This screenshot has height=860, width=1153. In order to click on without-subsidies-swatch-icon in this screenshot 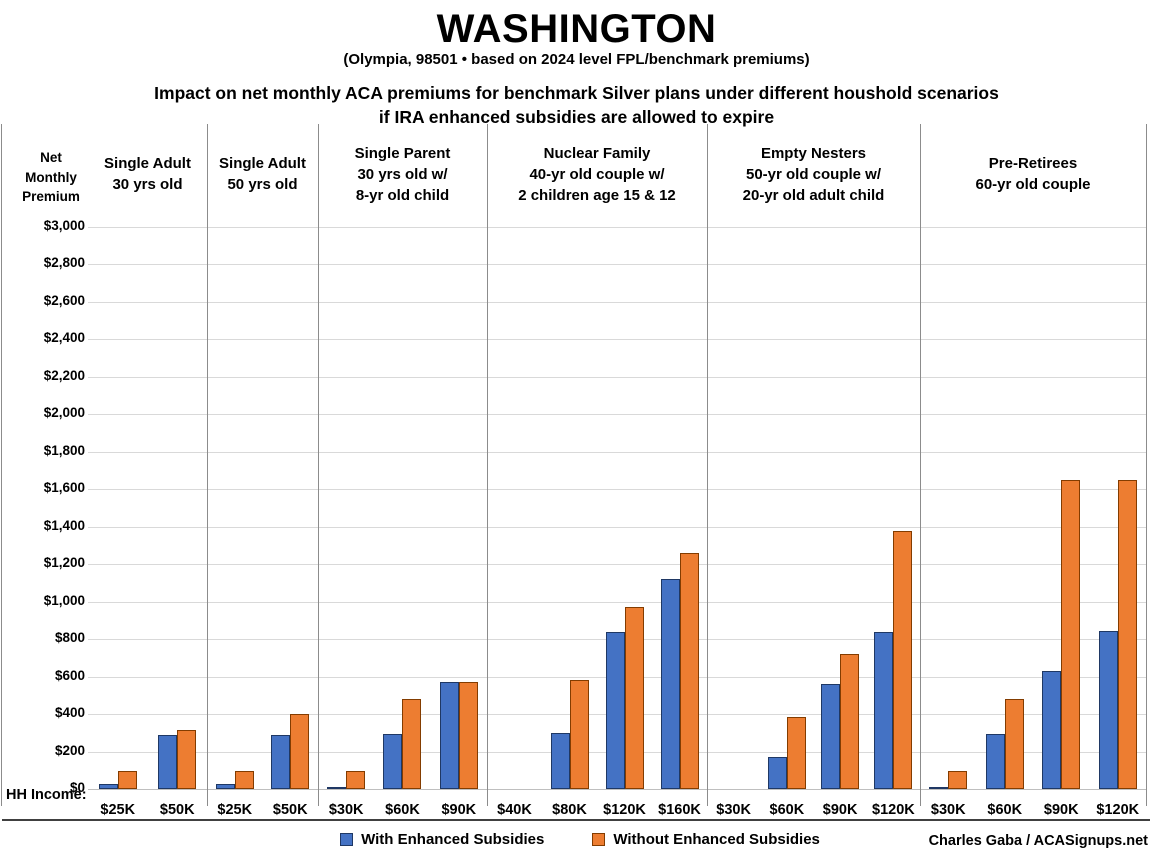, I will do `click(599, 839)`.